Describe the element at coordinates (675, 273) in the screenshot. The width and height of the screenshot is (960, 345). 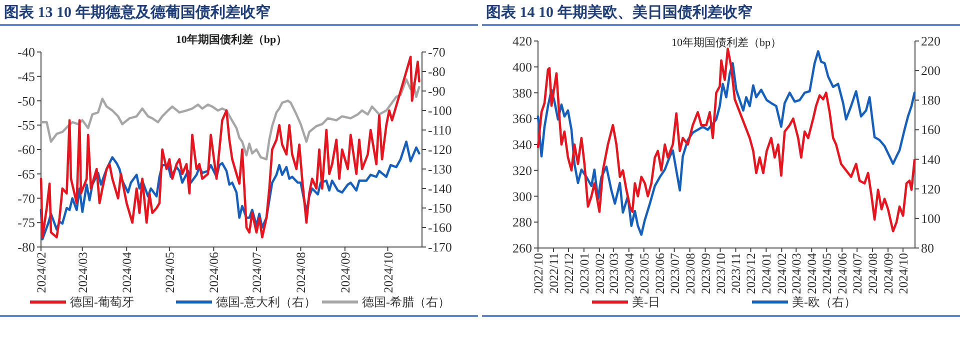
I see `x-tick-label: 2023/07` at that location.